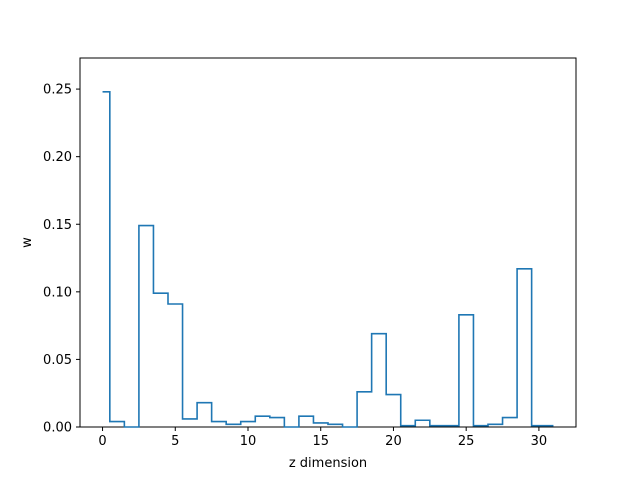 This screenshot has width=640, height=485. Describe the element at coordinates (393, 441) in the screenshot. I see `x-tick-label: 20` at that location.